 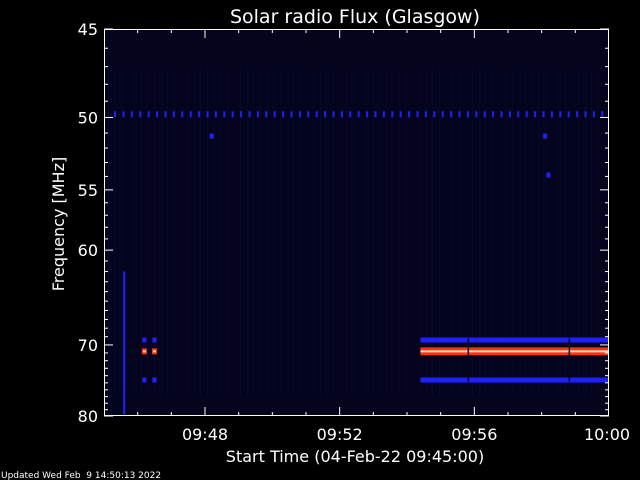 What do you see at coordinates (88, 416) in the screenshot?
I see `y-tick-label: 80` at bounding box center [88, 416].